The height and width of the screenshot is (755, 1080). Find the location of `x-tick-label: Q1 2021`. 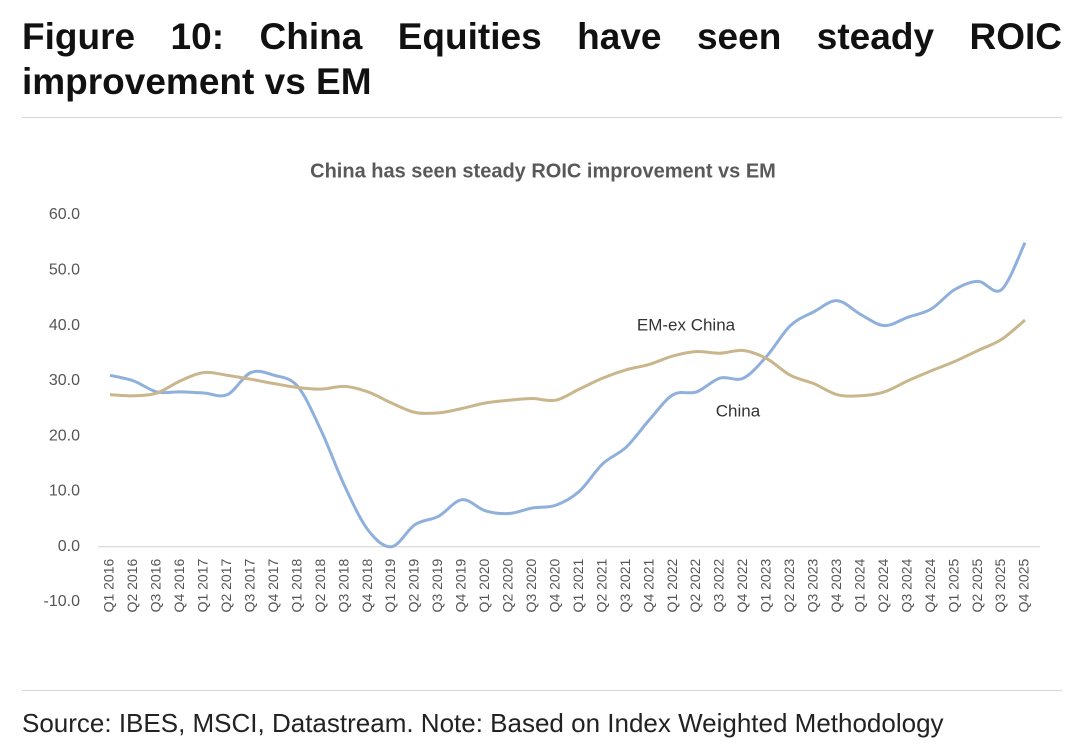

x-tick-label: Q1 2021 is located at coordinates (578, 586).